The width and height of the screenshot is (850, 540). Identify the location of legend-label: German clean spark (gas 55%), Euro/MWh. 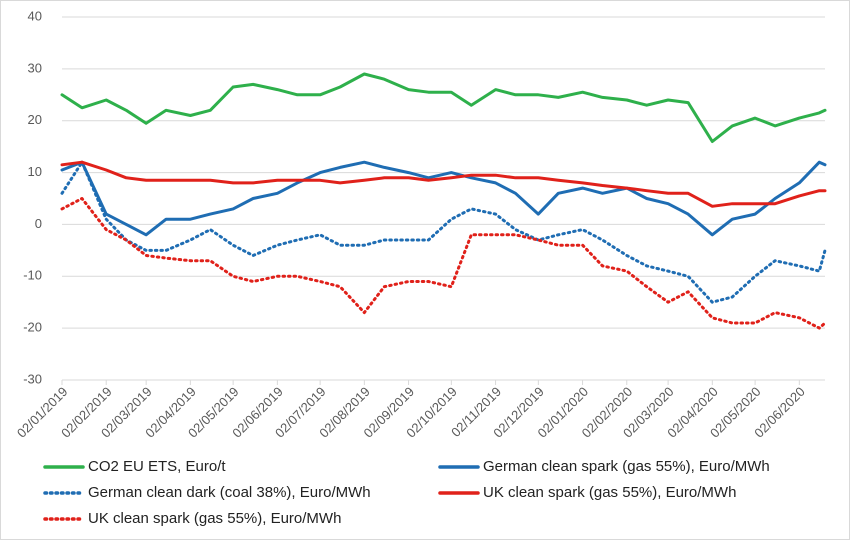
(626, 466).